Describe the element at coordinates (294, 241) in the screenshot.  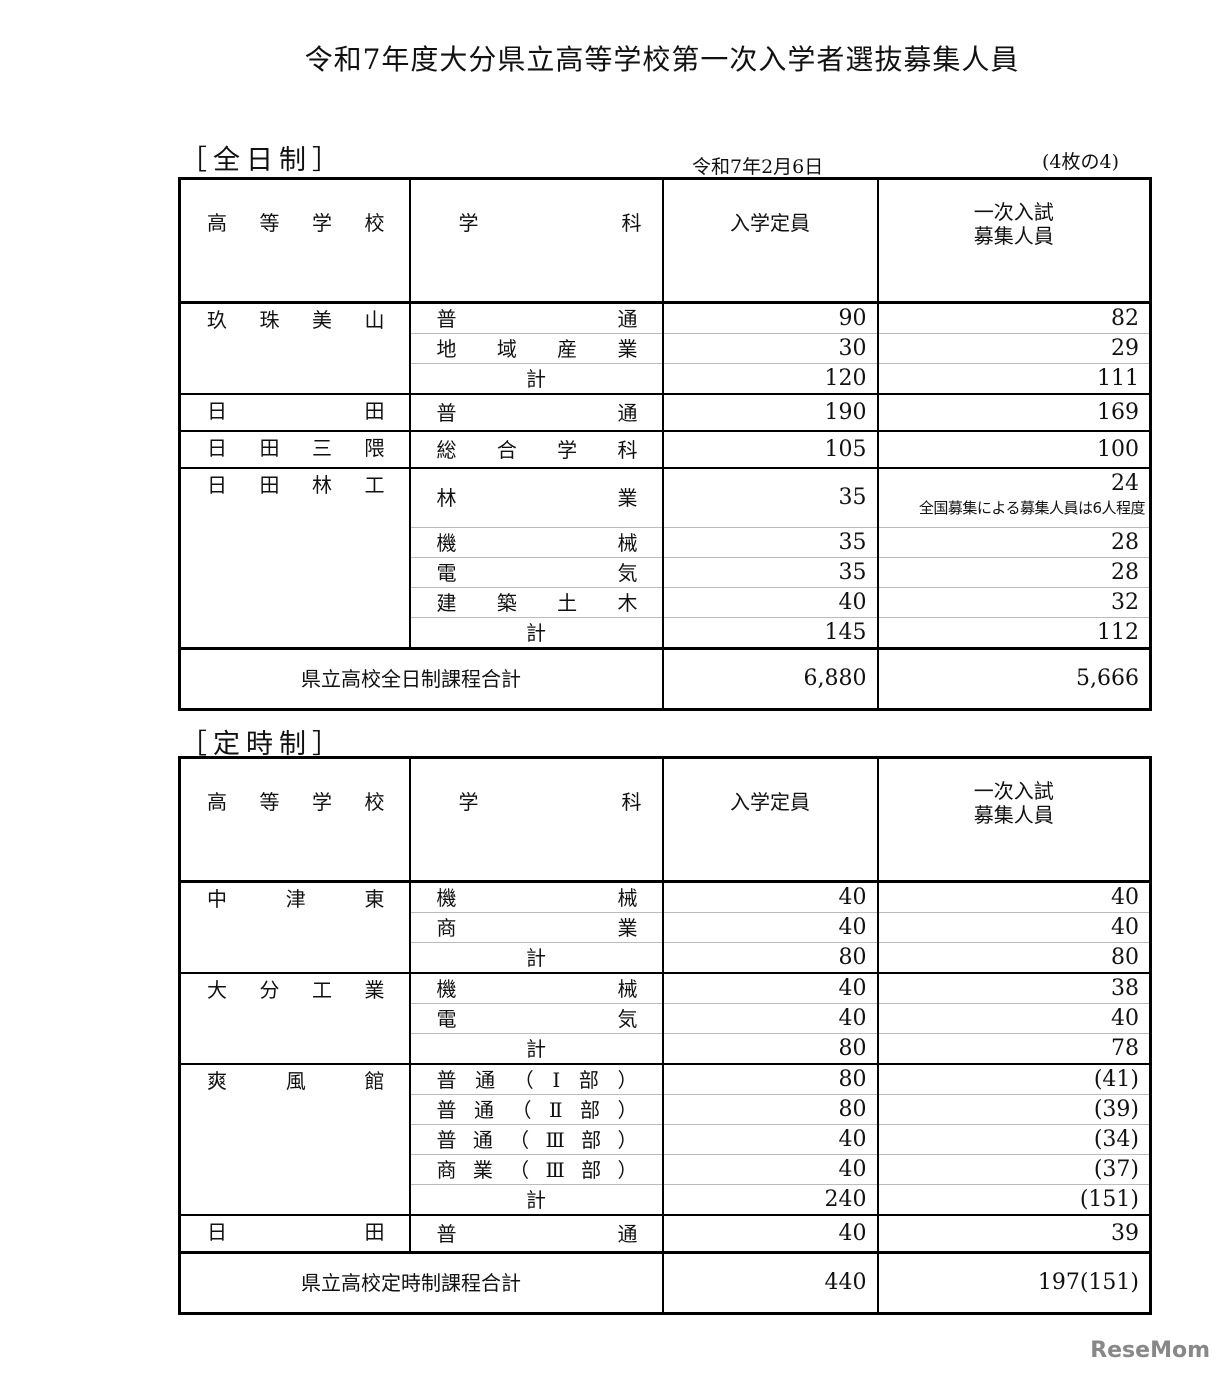
I see `header-school: 高等学校` at that location.